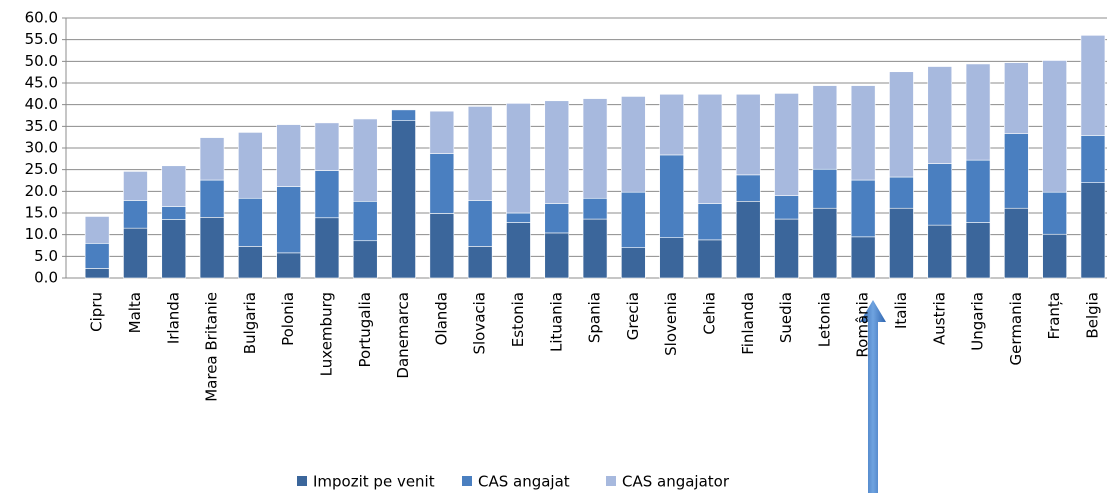 This screenshot has height=498, width=1107. I want to click on x-tick-label: Belgia, so click(1092, 315).